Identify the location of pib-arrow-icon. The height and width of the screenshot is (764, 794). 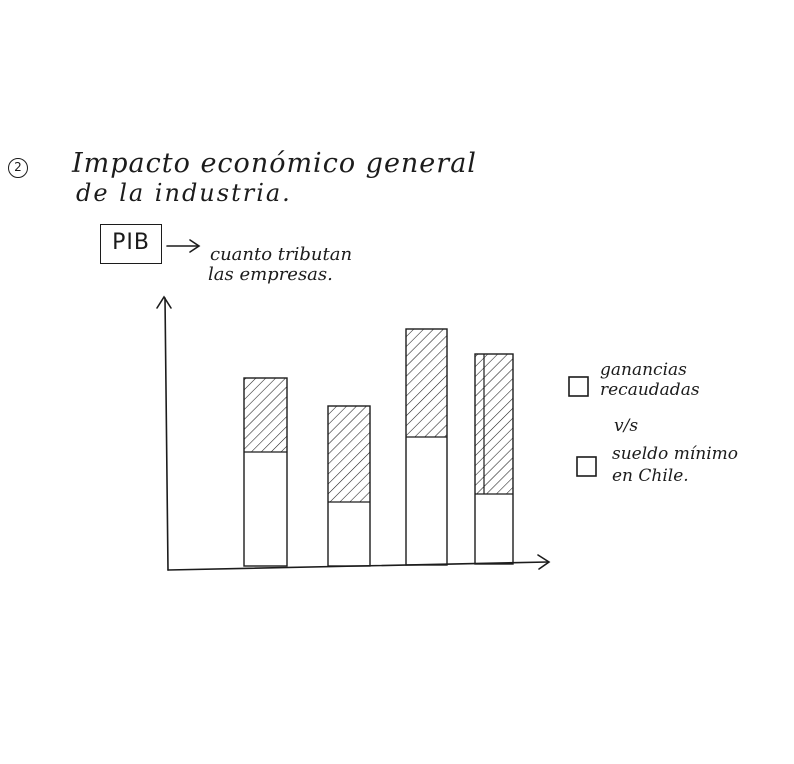
(183, 246).